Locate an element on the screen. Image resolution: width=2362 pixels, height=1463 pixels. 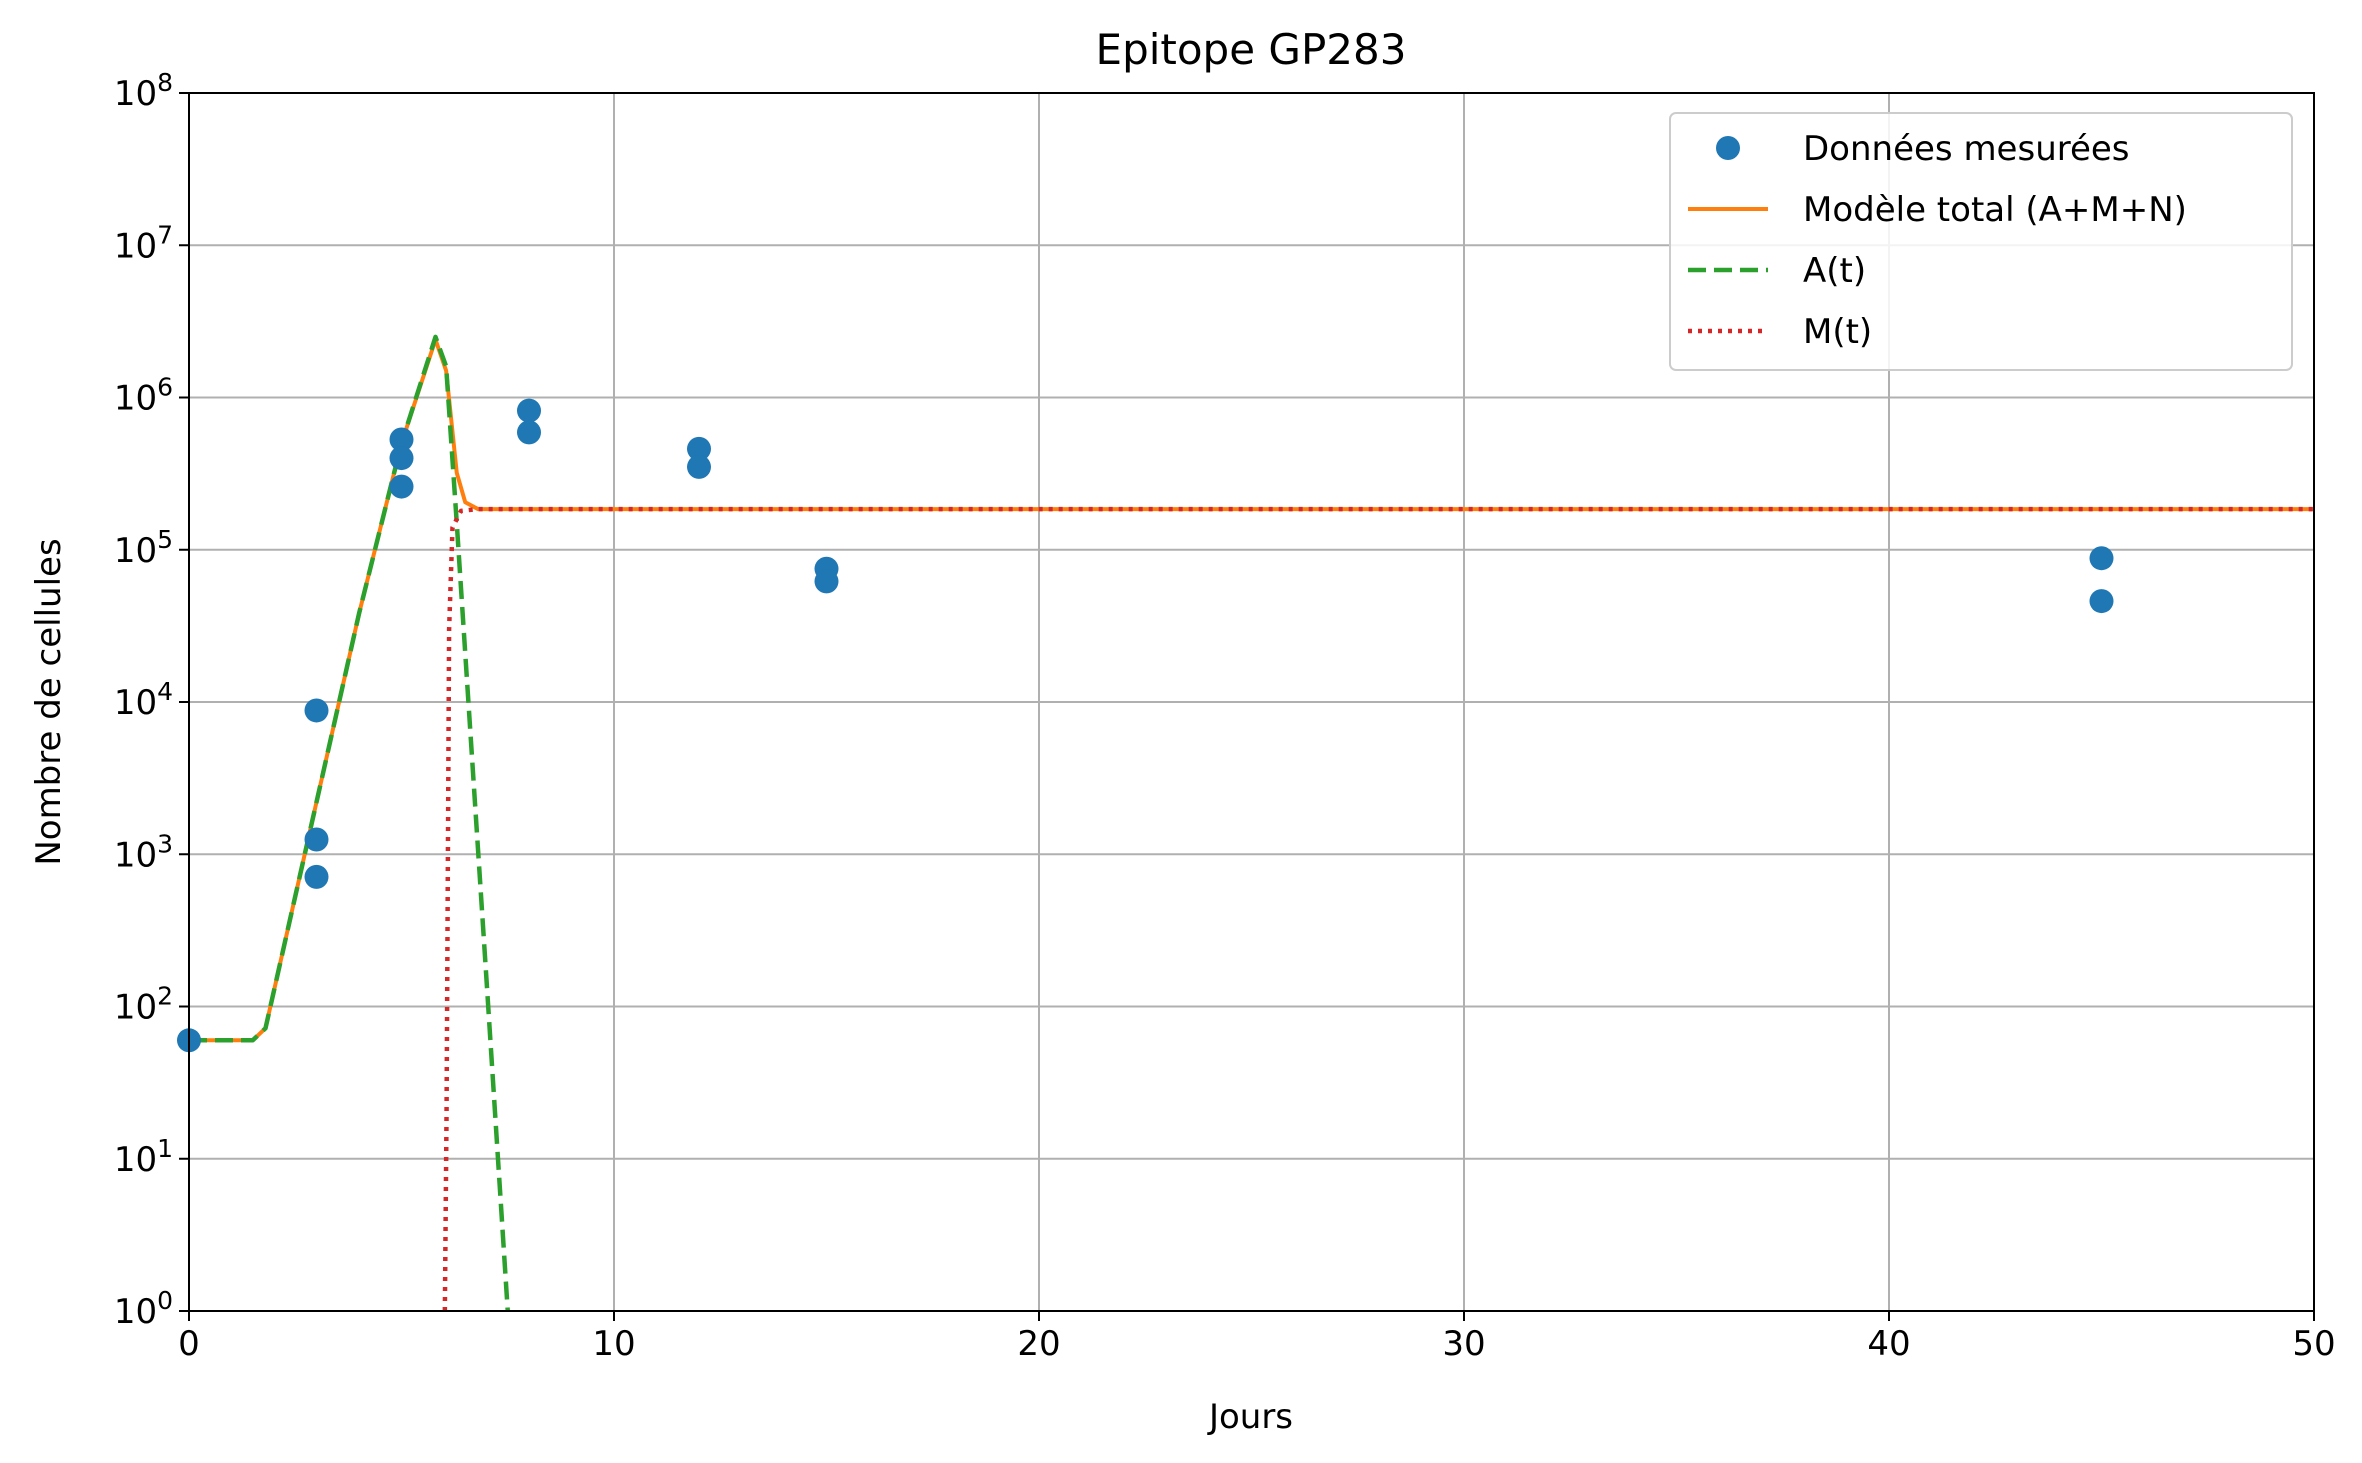
x-tick-label: 30 is located at coordinates (1463, 1344).